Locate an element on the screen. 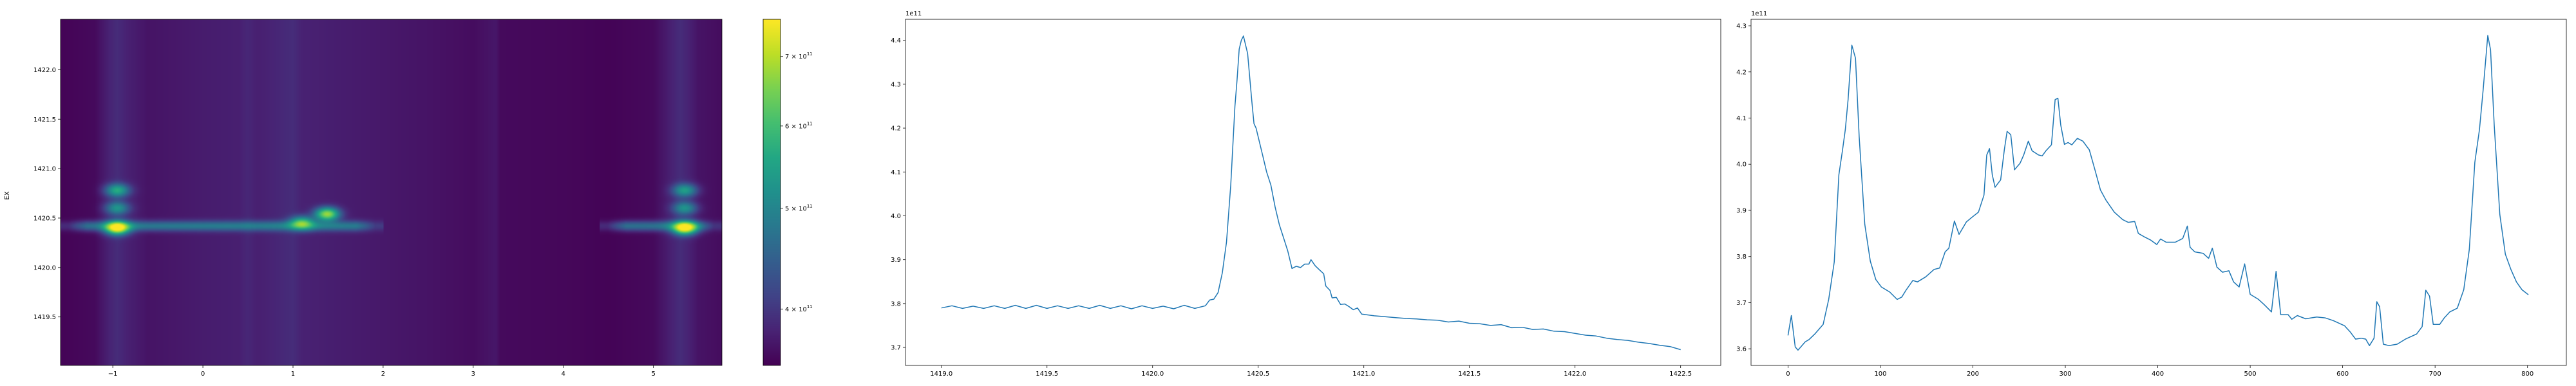 This screenshot has width=2576, height=386. ex-profile-xtick-label: 1422.0 is located at coordinates (1575, 374).